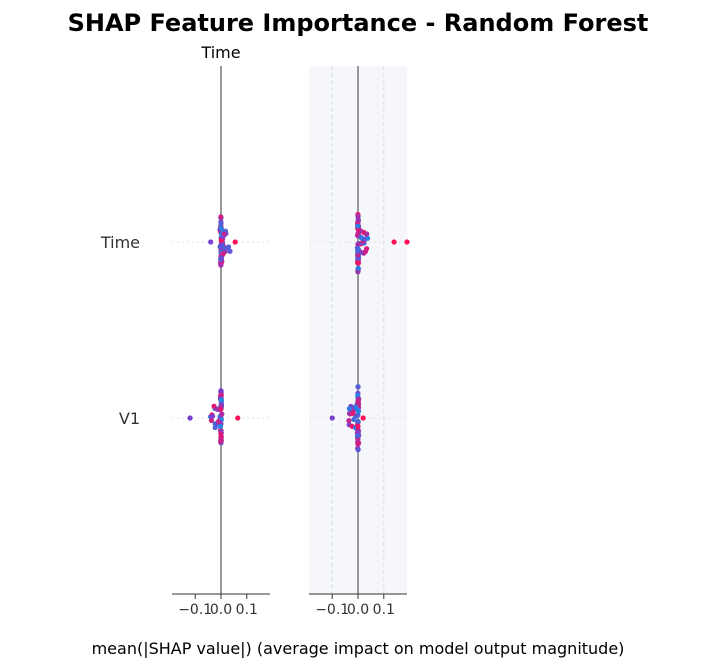 Image resolution: width=726 pixels, height=664 pixels. Describe the element at coordinates (129, 418) in the screenshot. I see `feature-label-v1: V1` at that location.